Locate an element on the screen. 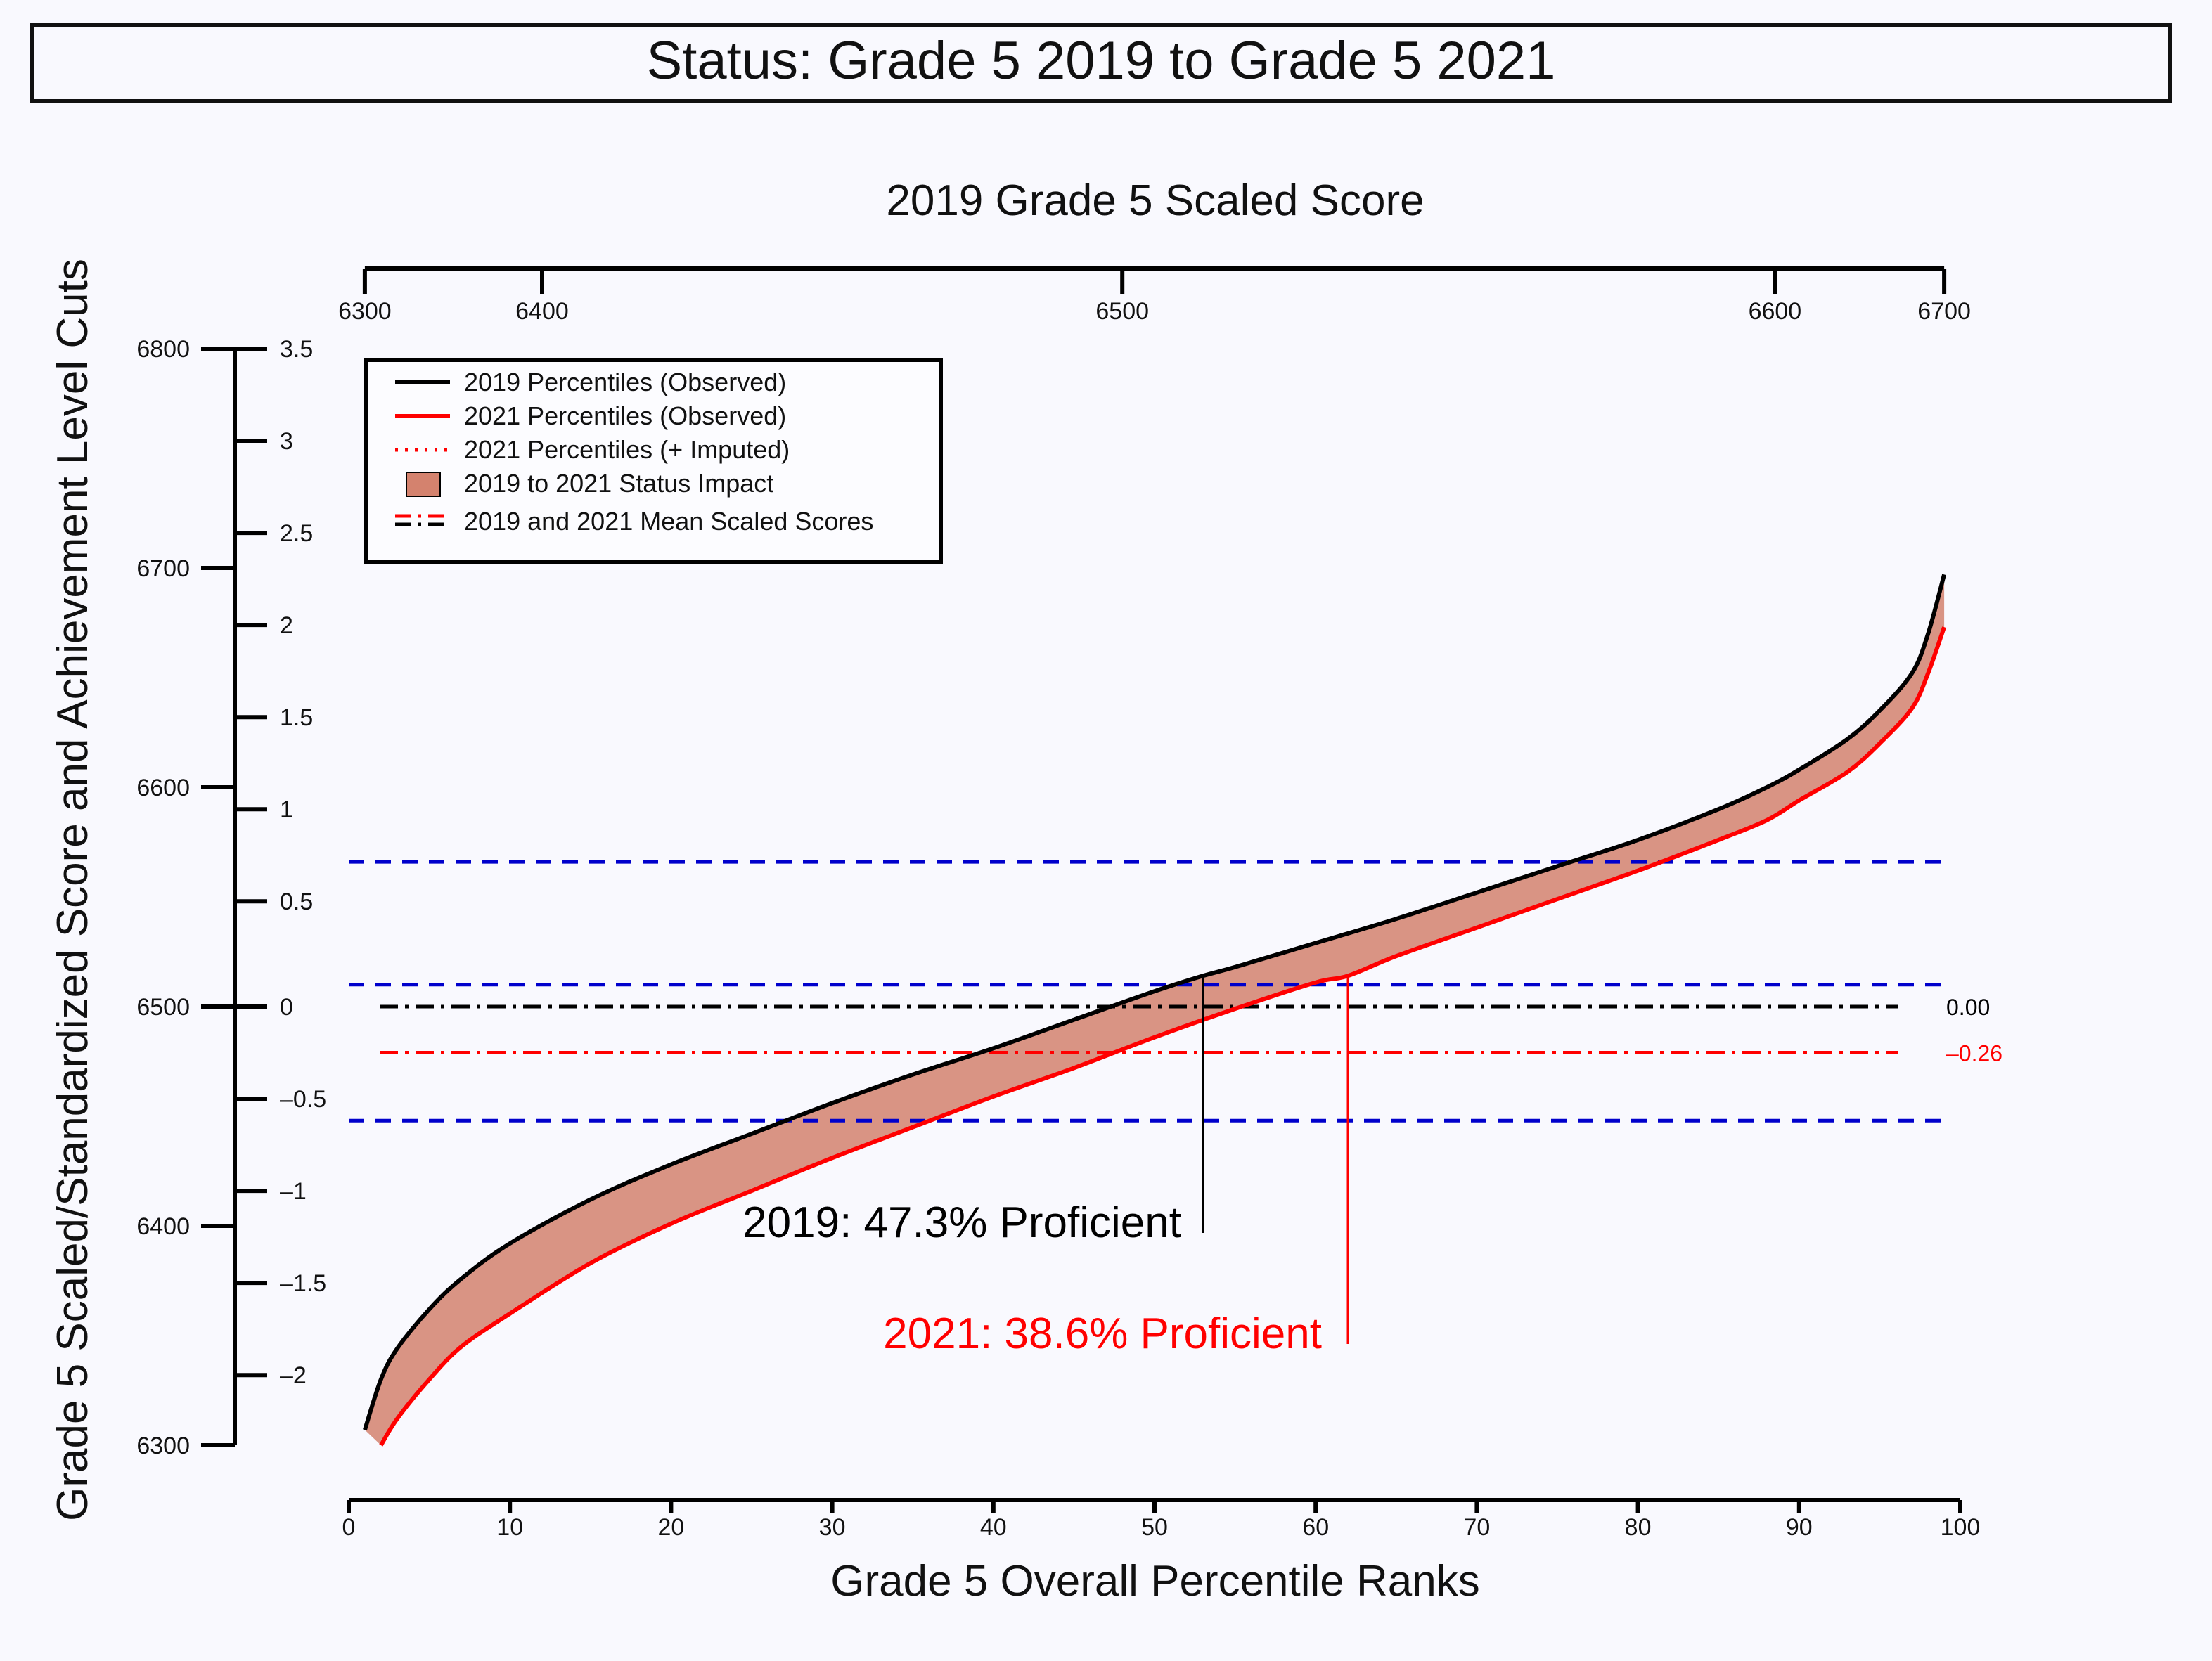 This screenshot has height=1661, width=2212. legend-box is located at coordinates (653, 461).